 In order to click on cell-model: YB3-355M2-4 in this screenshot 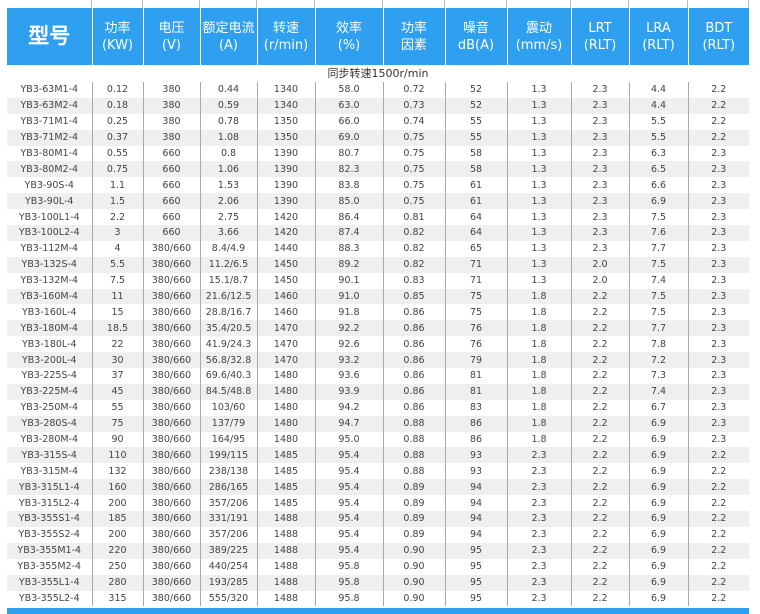, I will do `click(50, 566)`.